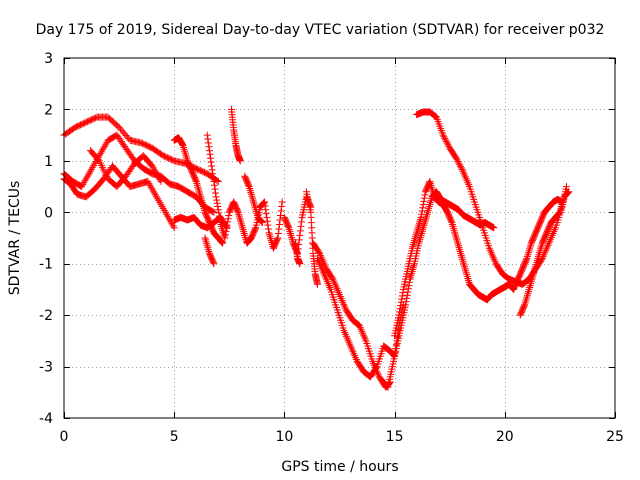 The height and width of the screenshot is (480, 640). I want to click on y-tick-label: 3, so click(48, 59).